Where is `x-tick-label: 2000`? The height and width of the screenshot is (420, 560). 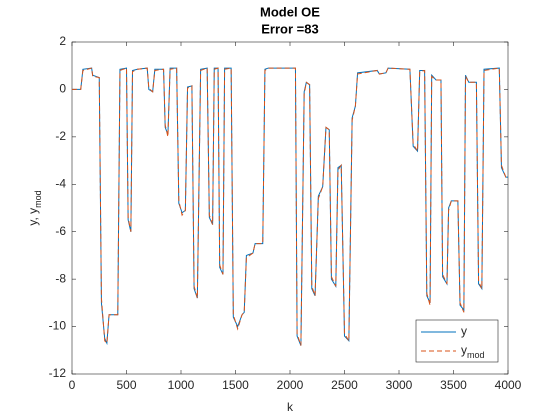
x-tick-label: 2000 is located at coordinates (290, 385).